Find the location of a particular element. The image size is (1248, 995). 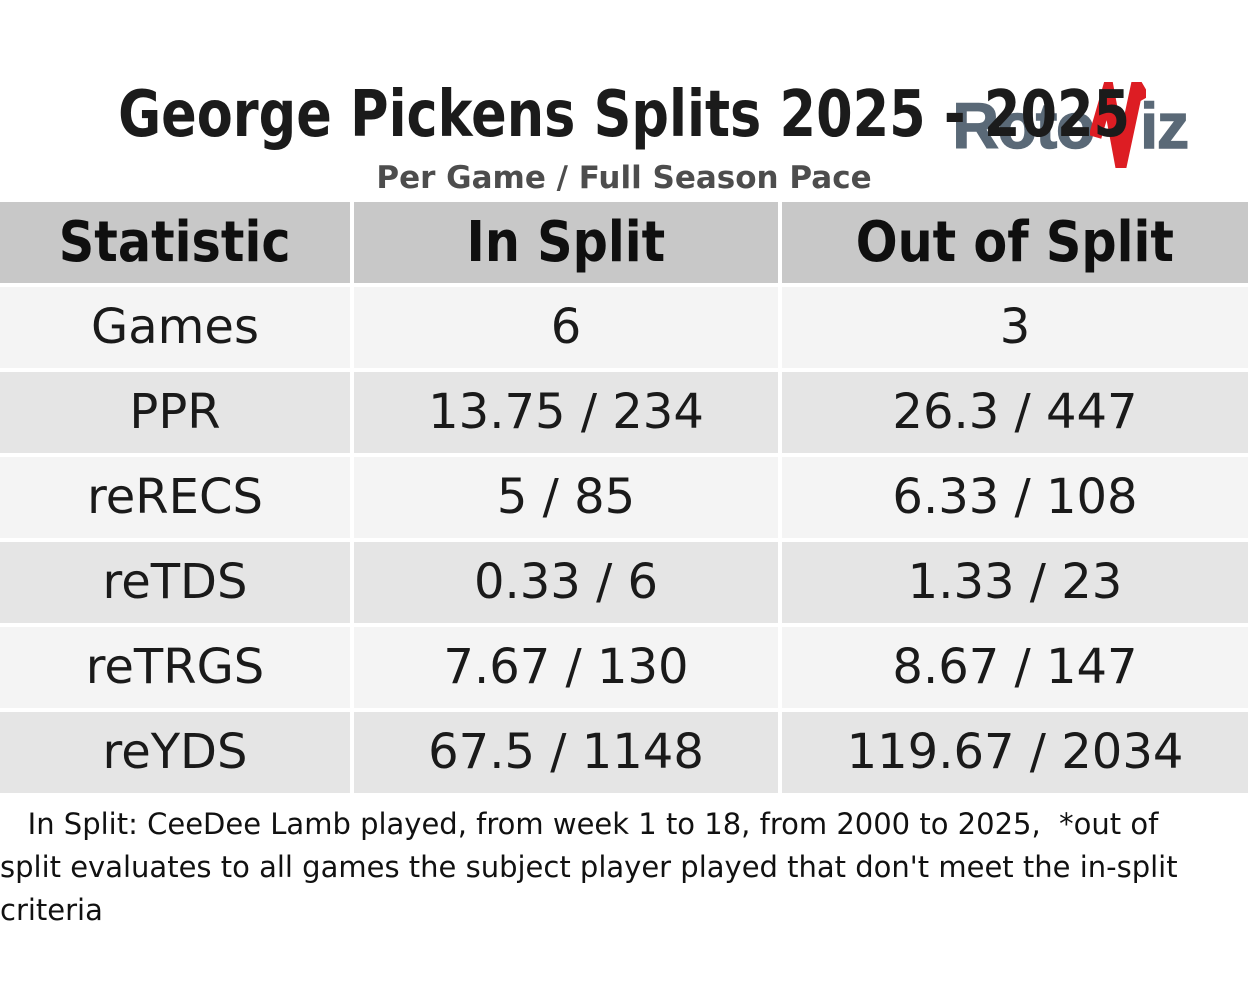

column-header-label: Out of Split is located at coordinates (1015, 242).